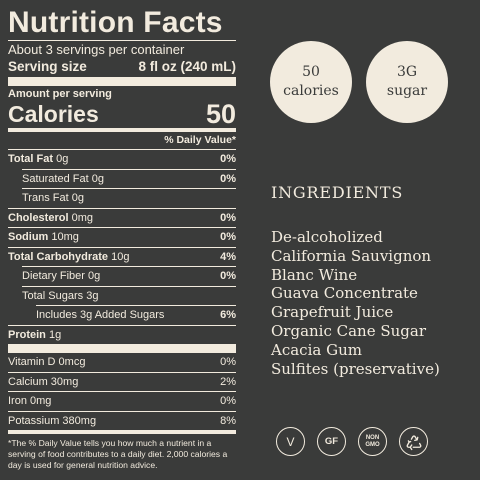  What do you see at coordinates (372, 438) in the screenshot?
I see `non-gmo-icon-line1: NON` at bounding box center [372, 438].